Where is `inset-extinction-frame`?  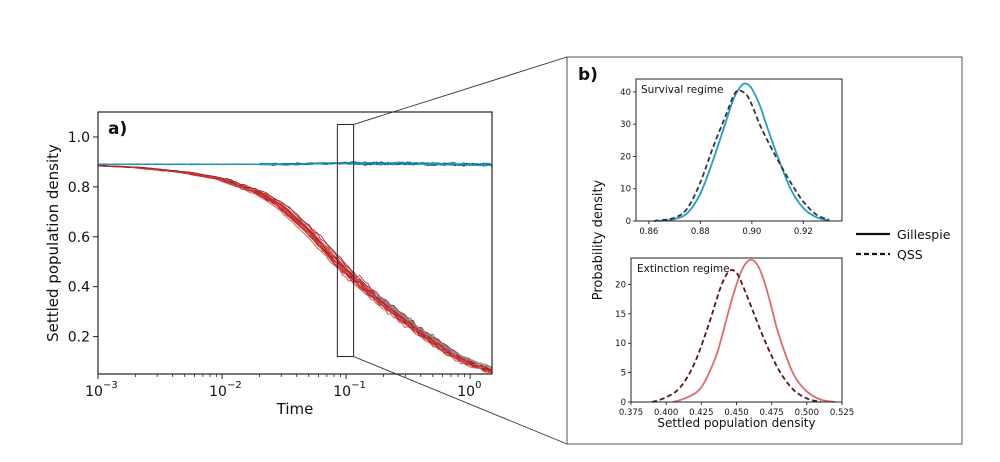 inset-extinction-frame is located at coordinates (736, 330).